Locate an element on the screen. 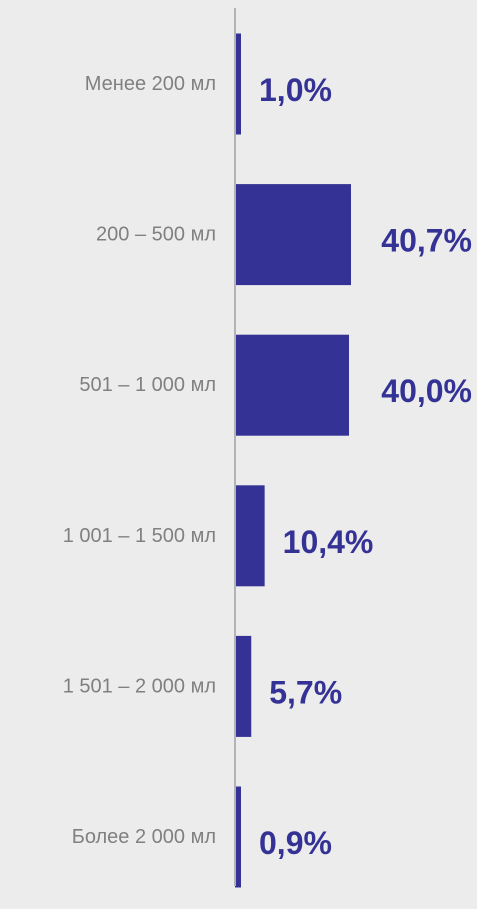 The height and width of the screenshot is (909, 477). value-label-1: 1,0% is located at coordinates (295, 90).